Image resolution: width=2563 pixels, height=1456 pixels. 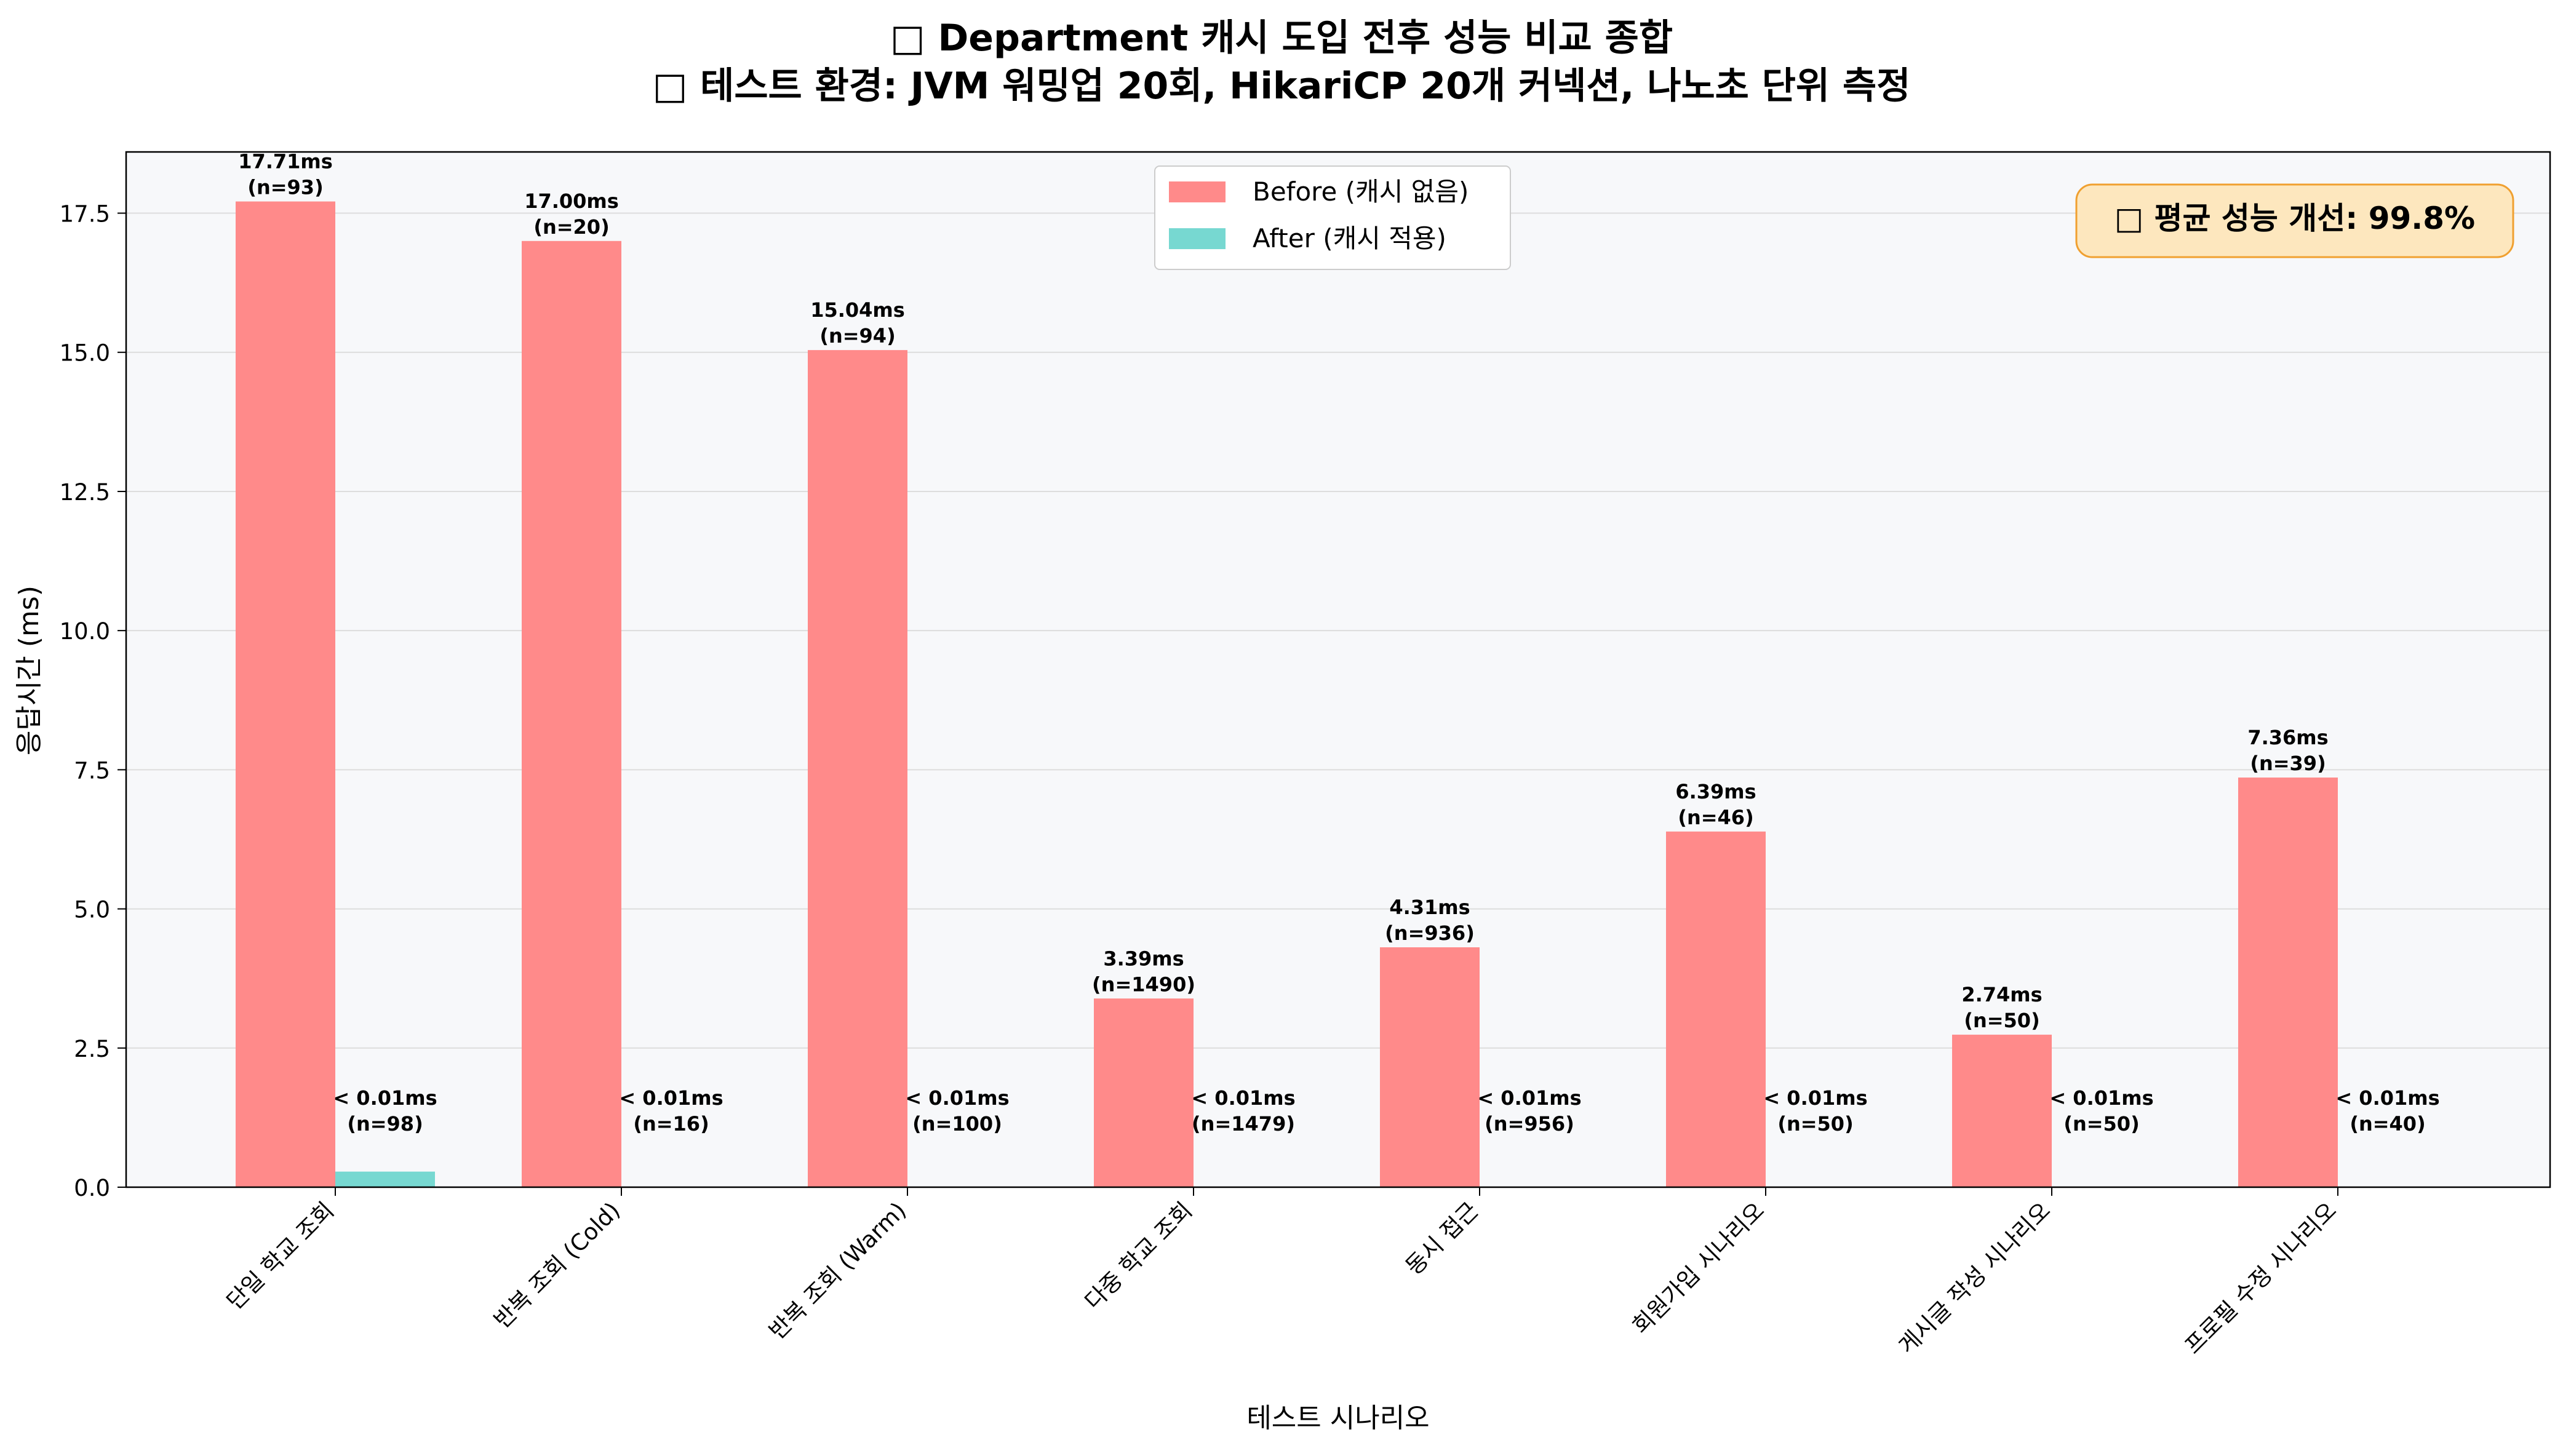 I want to click on data-label-after-count: (n=100), so click(x=957, y=1124).